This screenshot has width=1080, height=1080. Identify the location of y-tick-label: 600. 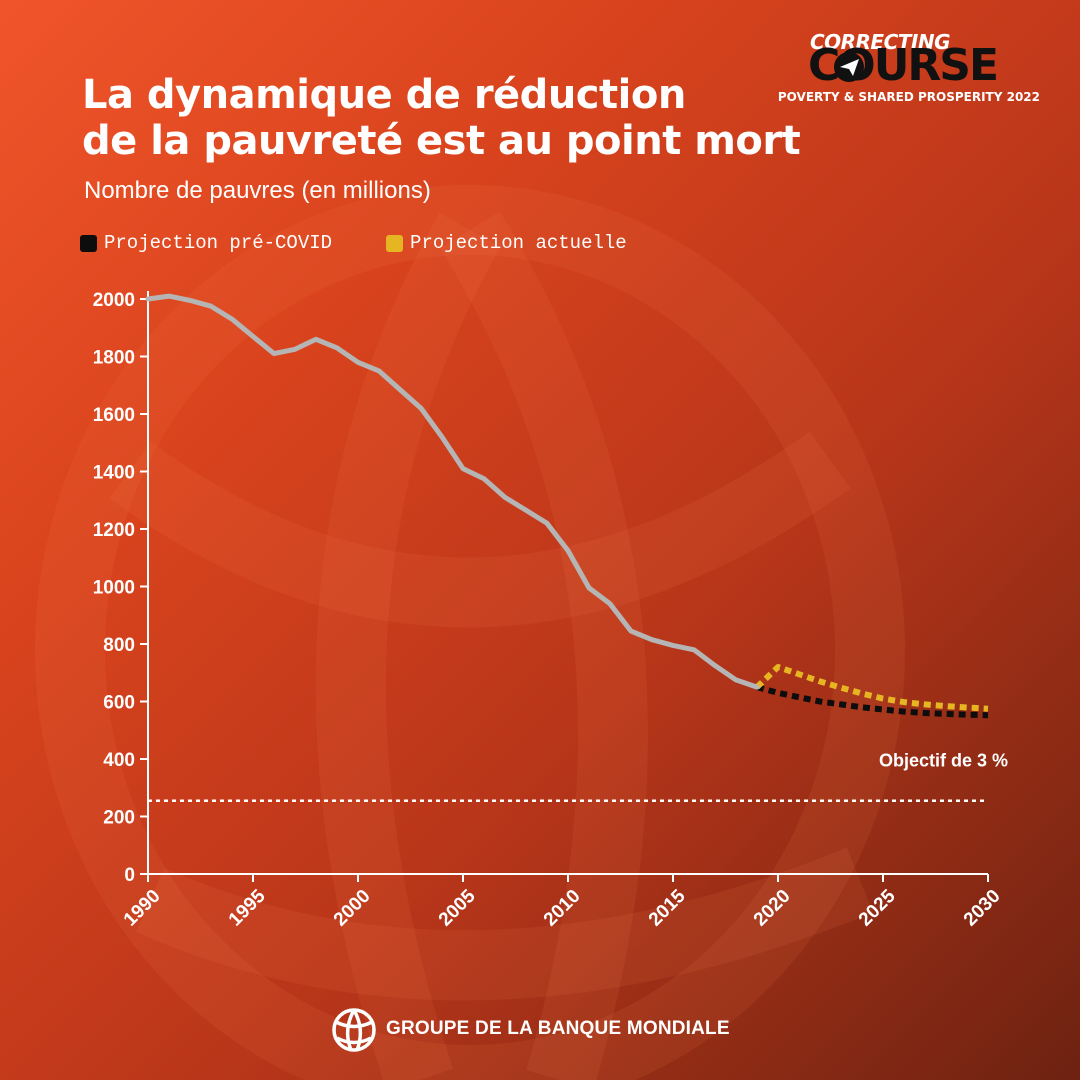
(119, 703).